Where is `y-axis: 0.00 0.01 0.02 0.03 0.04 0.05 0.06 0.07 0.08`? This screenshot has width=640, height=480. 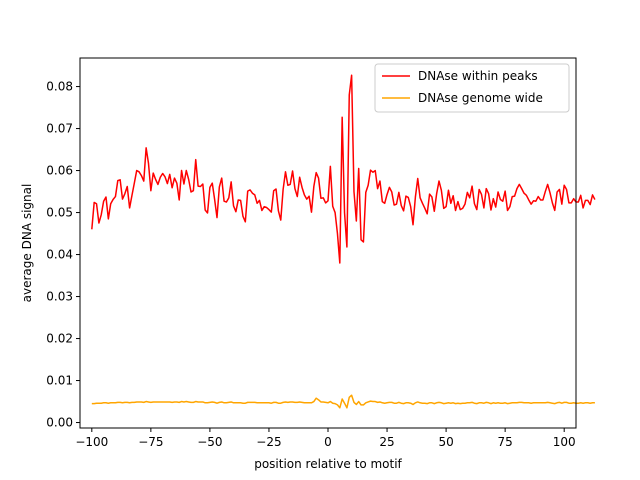 y-axis: 0.00 0.01 0.02 0.03 0.04 0.05 0.06 0.07 0.08 is located at coordinates (63, 255).